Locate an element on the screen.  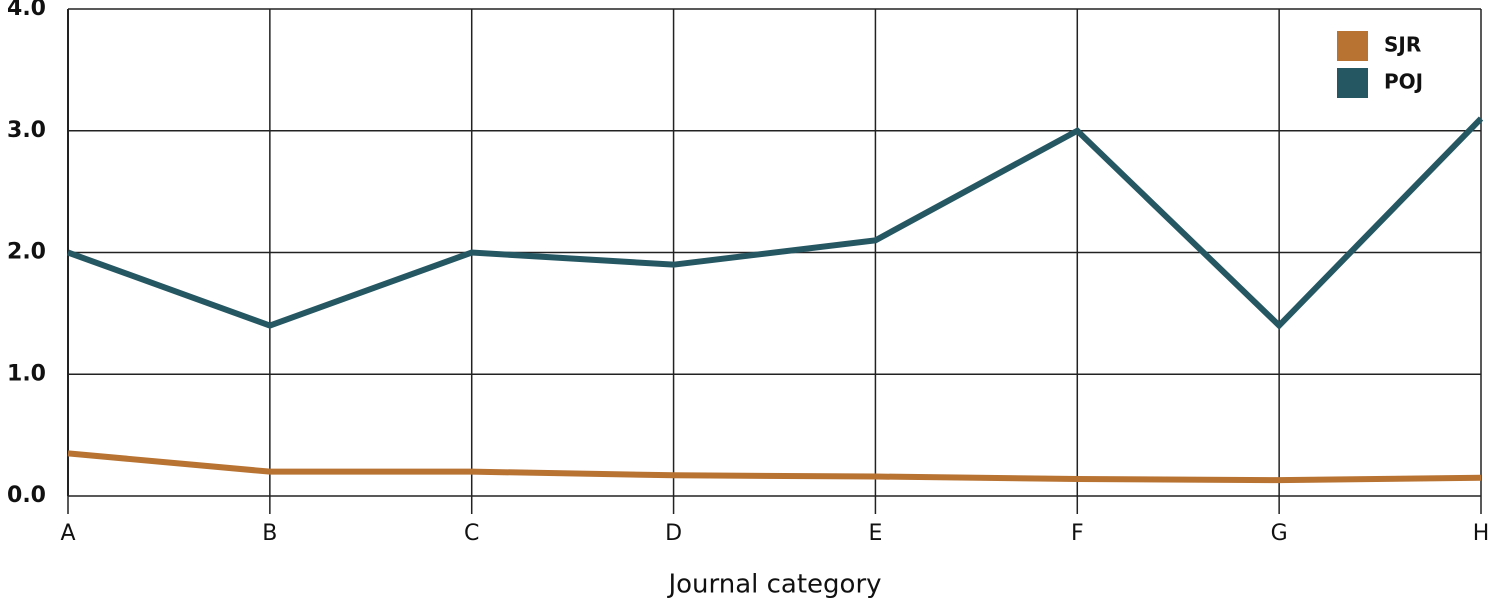
series-line is located at coordinates (774, 467).